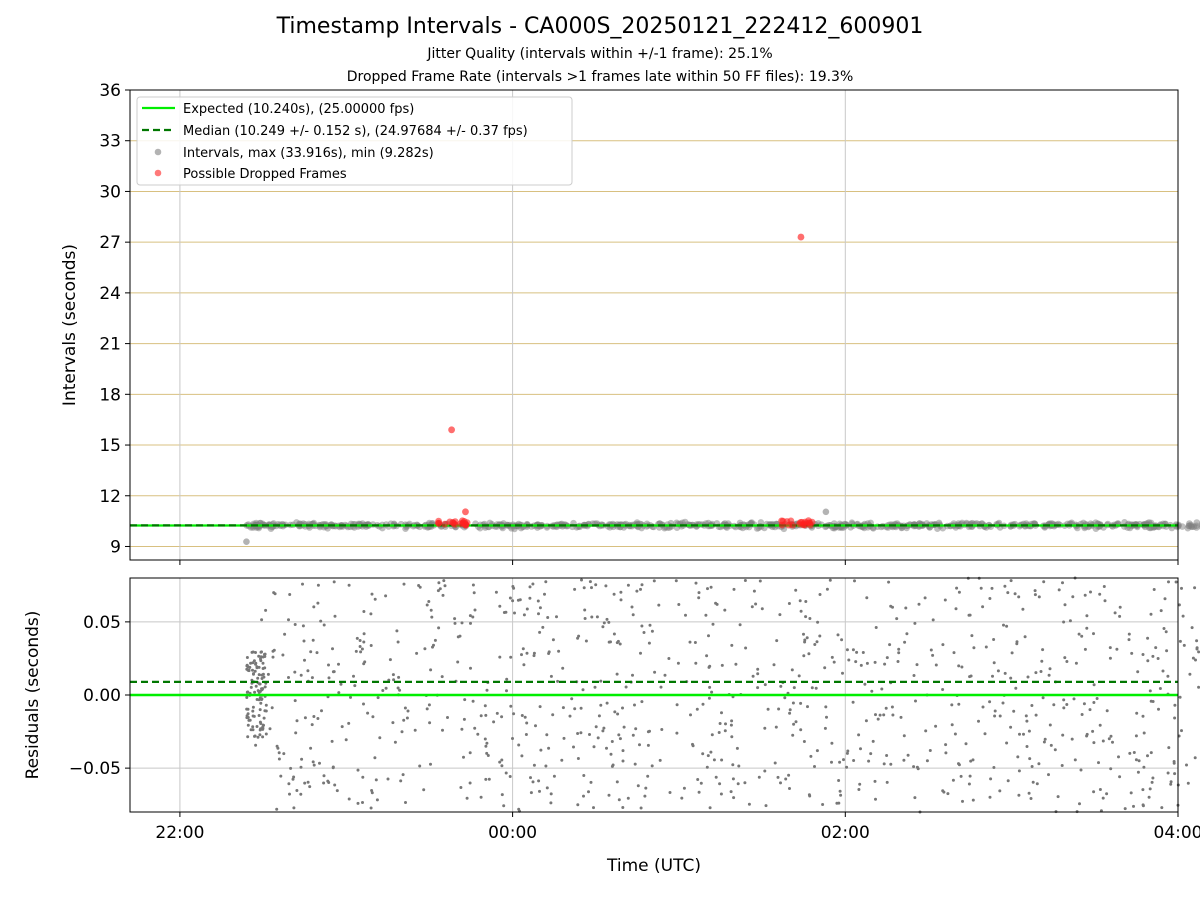 This screenshot has width=1200, height=900. I want to click on legend-box, so click(354, 141).